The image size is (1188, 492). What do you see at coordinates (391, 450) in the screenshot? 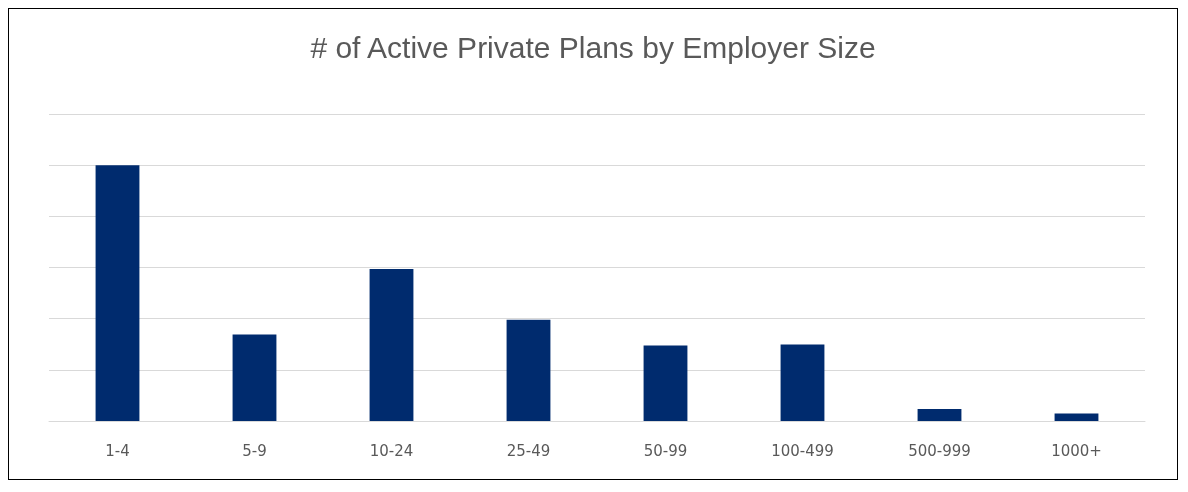
I see `x-tick-label: 10-24` at bounding box center [391, 450].